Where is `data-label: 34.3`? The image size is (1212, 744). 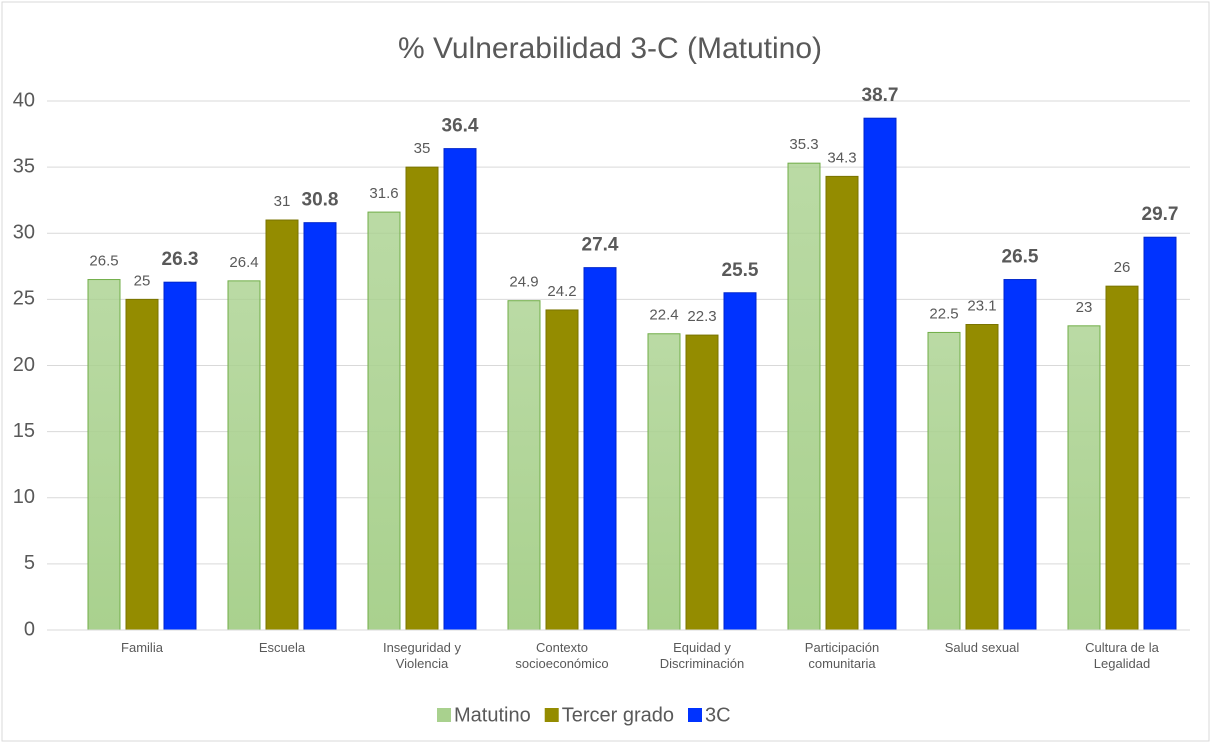
data-label: 34.3 is located at coordinates (841, 157).